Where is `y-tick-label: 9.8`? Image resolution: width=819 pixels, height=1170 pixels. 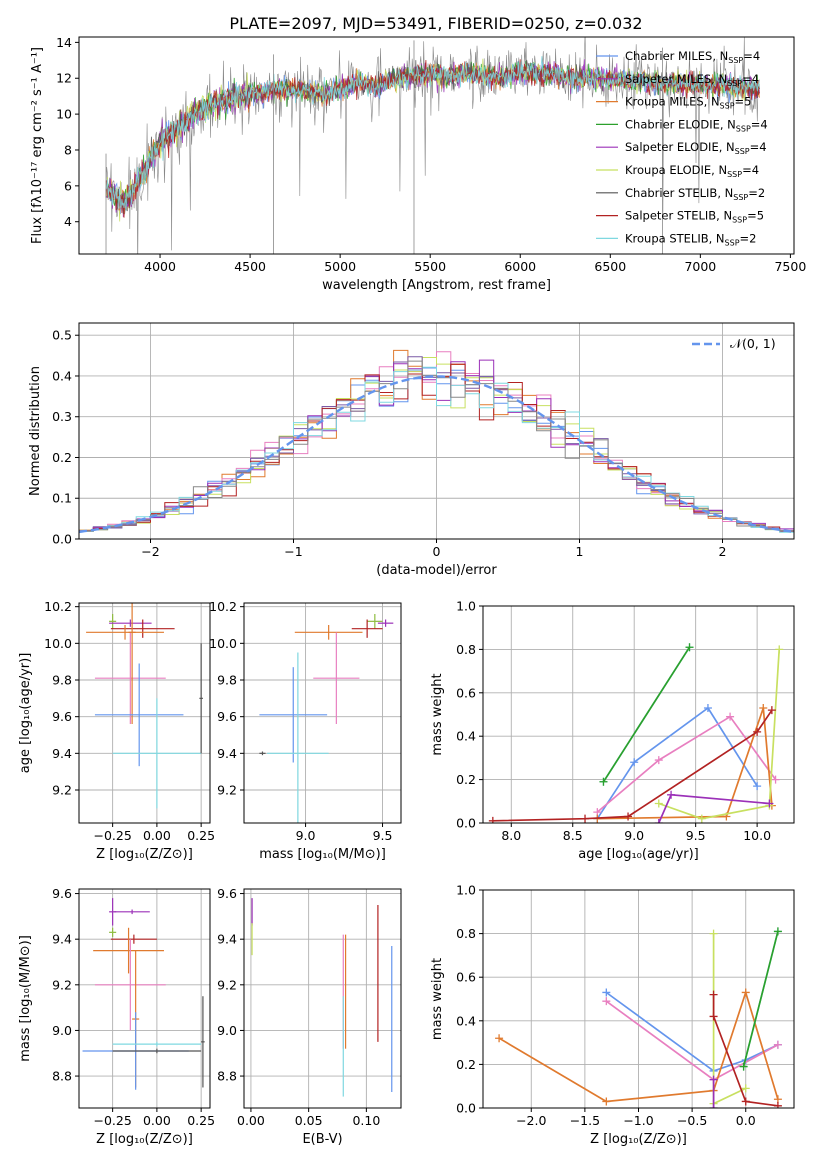
y-tick-label: 9.8 is located at coordinates (62, 680).